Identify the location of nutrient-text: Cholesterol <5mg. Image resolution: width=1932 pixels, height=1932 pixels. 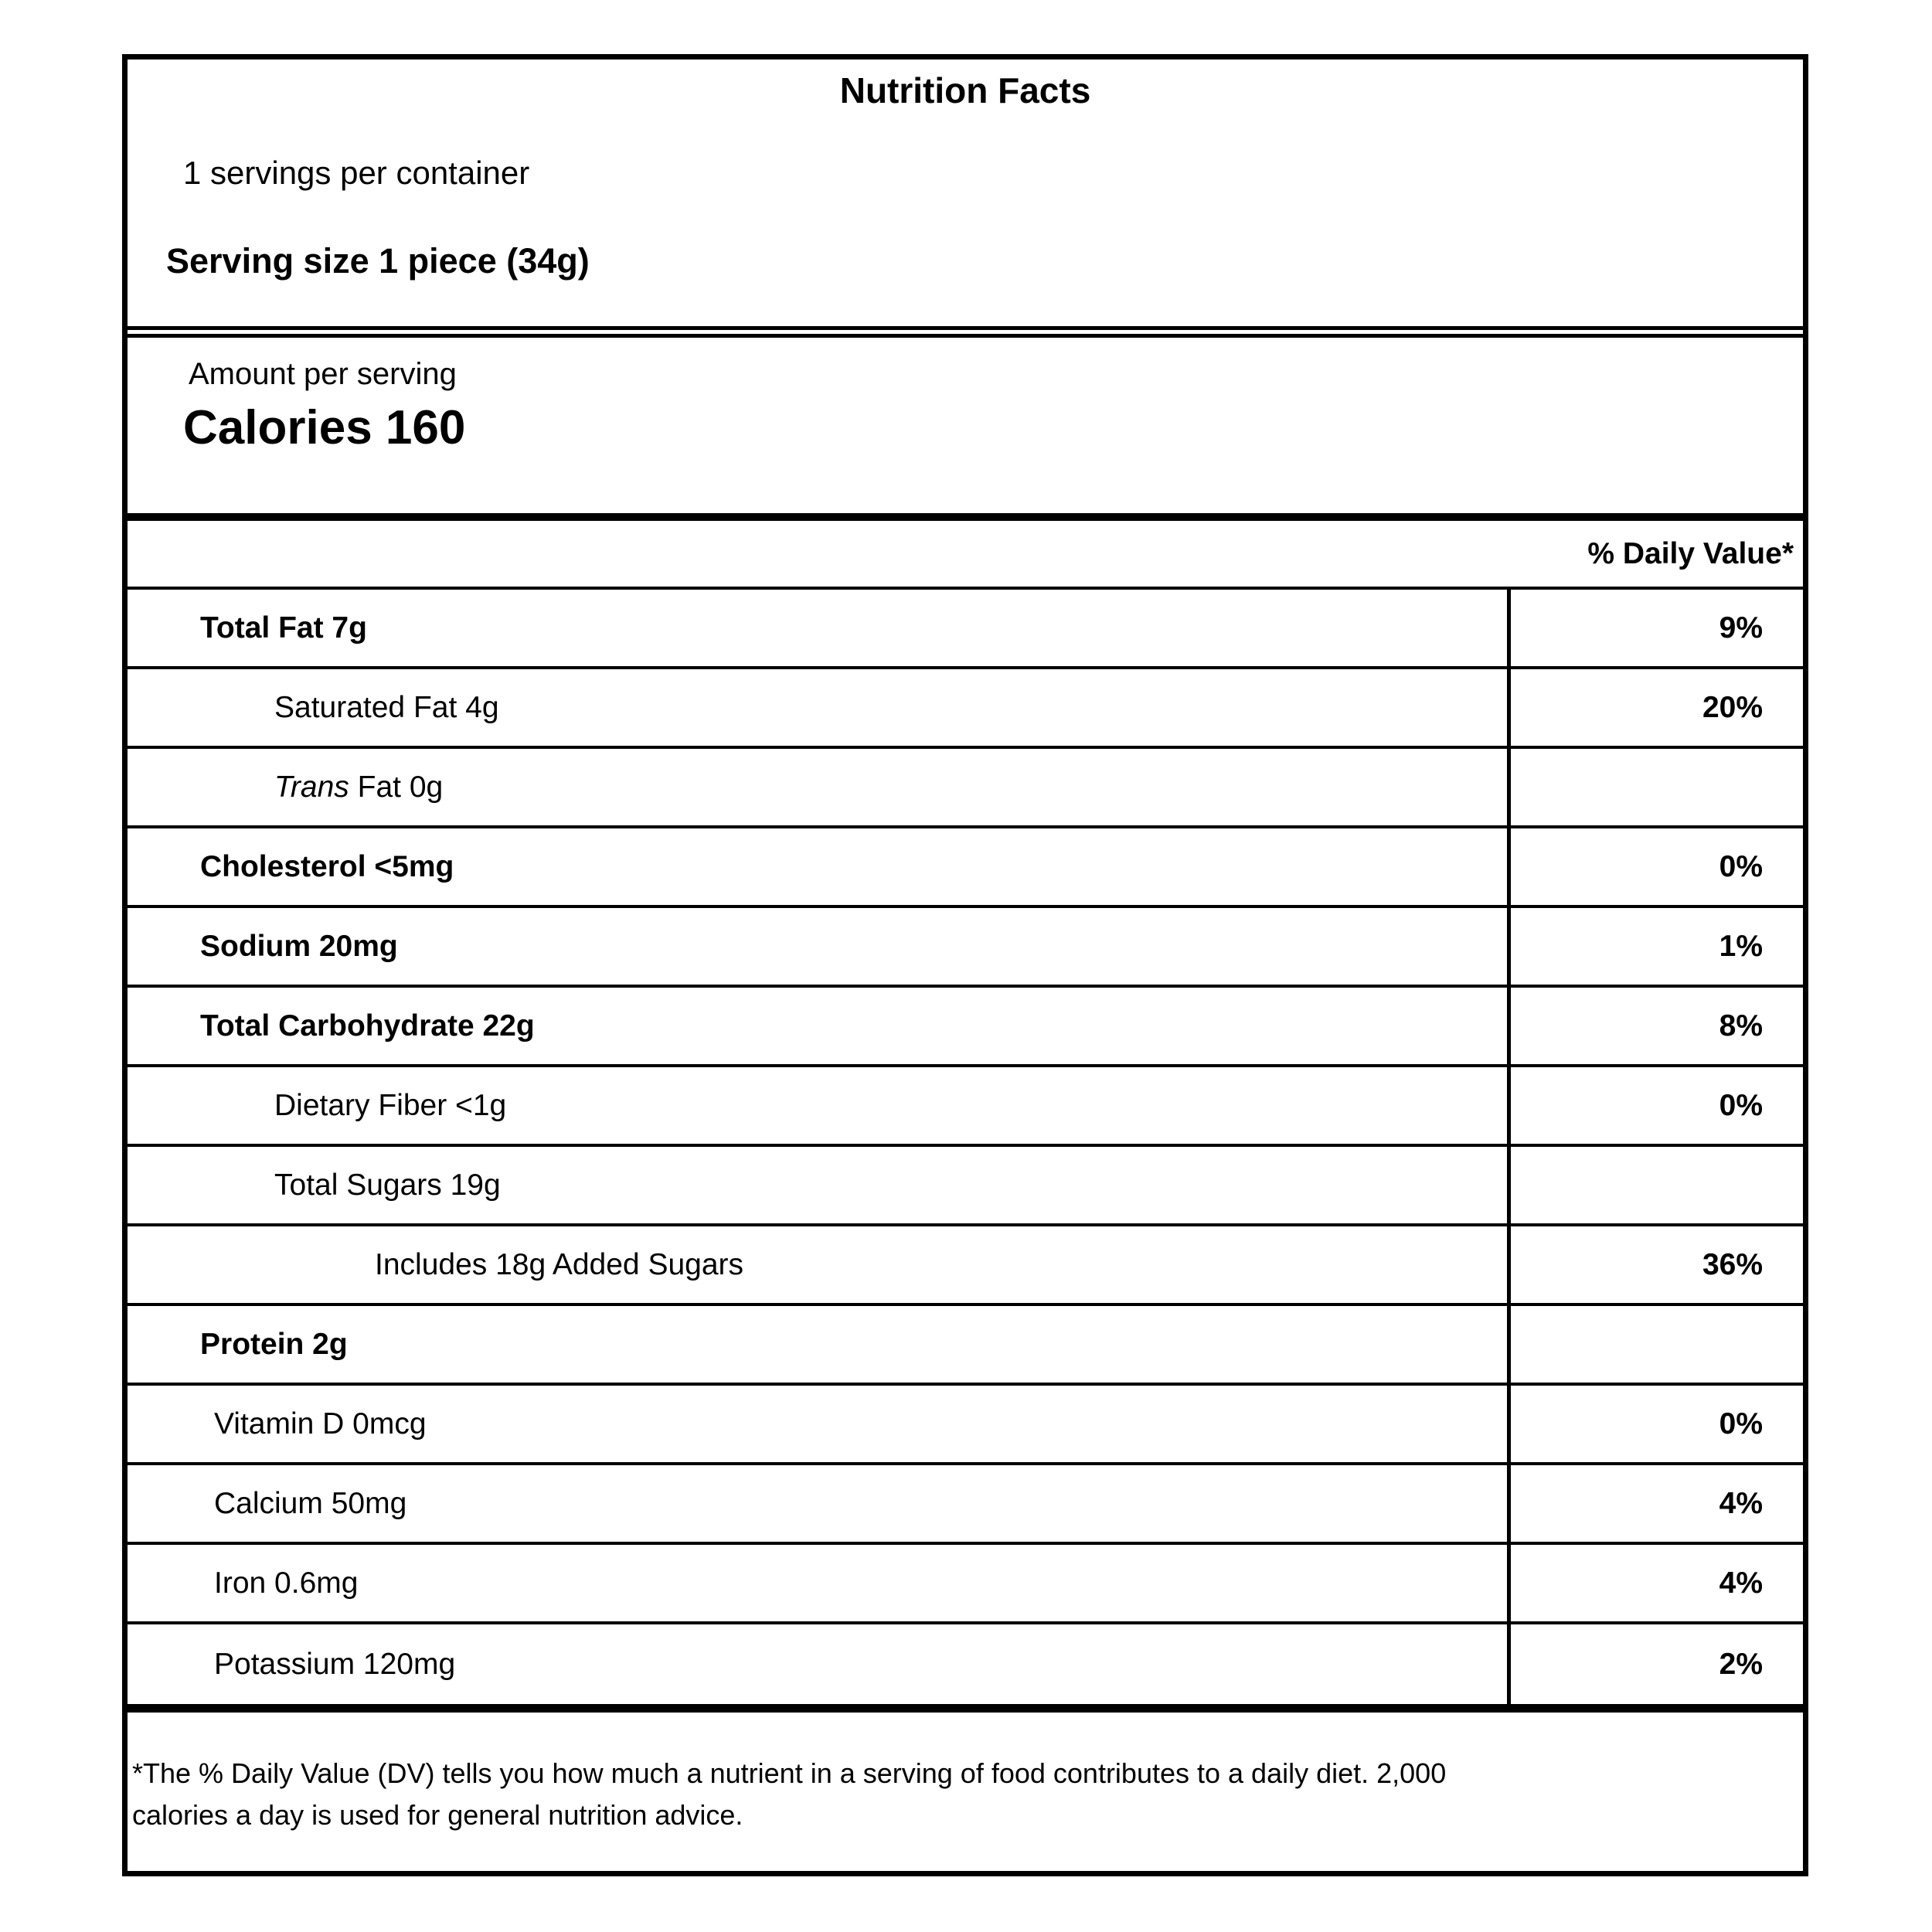
(327, 866).